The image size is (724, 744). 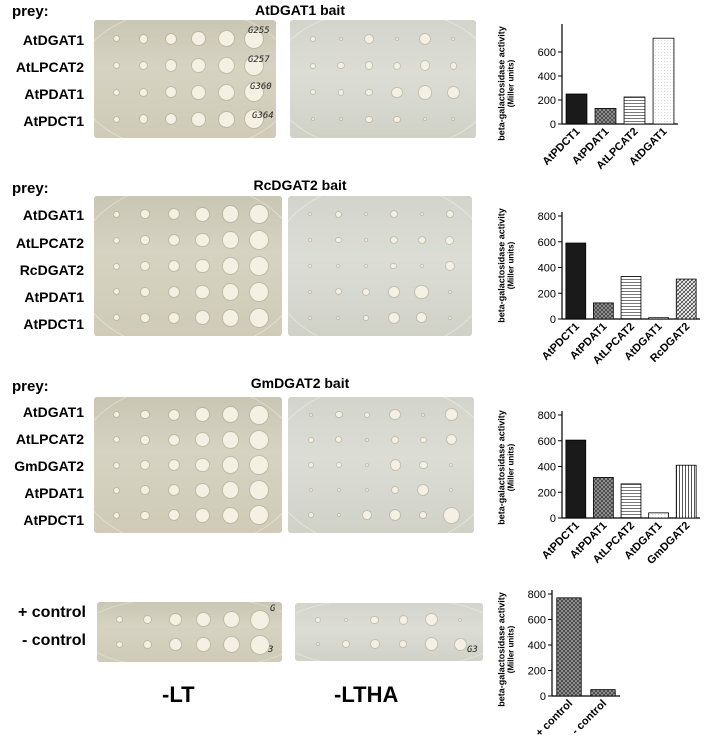 I want to click on panel-title: AtDGAT1 bait, so click(x=300, y=10).